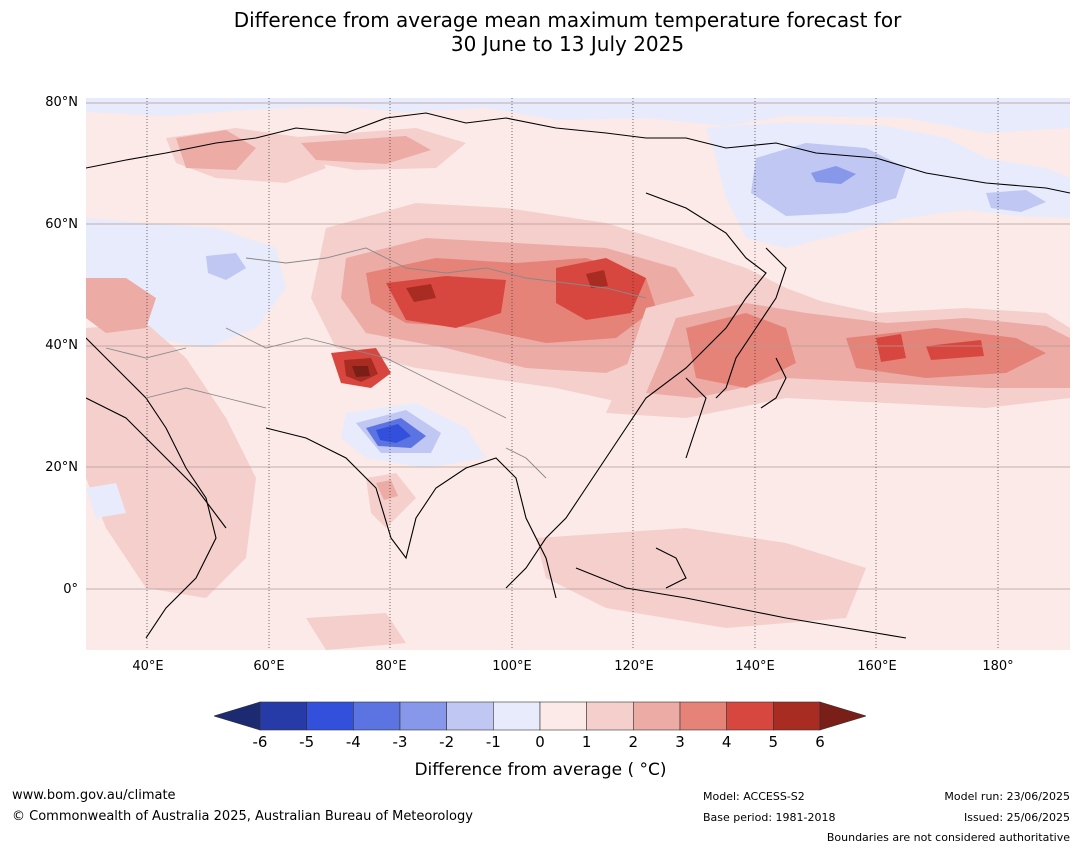  I want to click on colorbar-tick-label: -5, so click(307, 742).